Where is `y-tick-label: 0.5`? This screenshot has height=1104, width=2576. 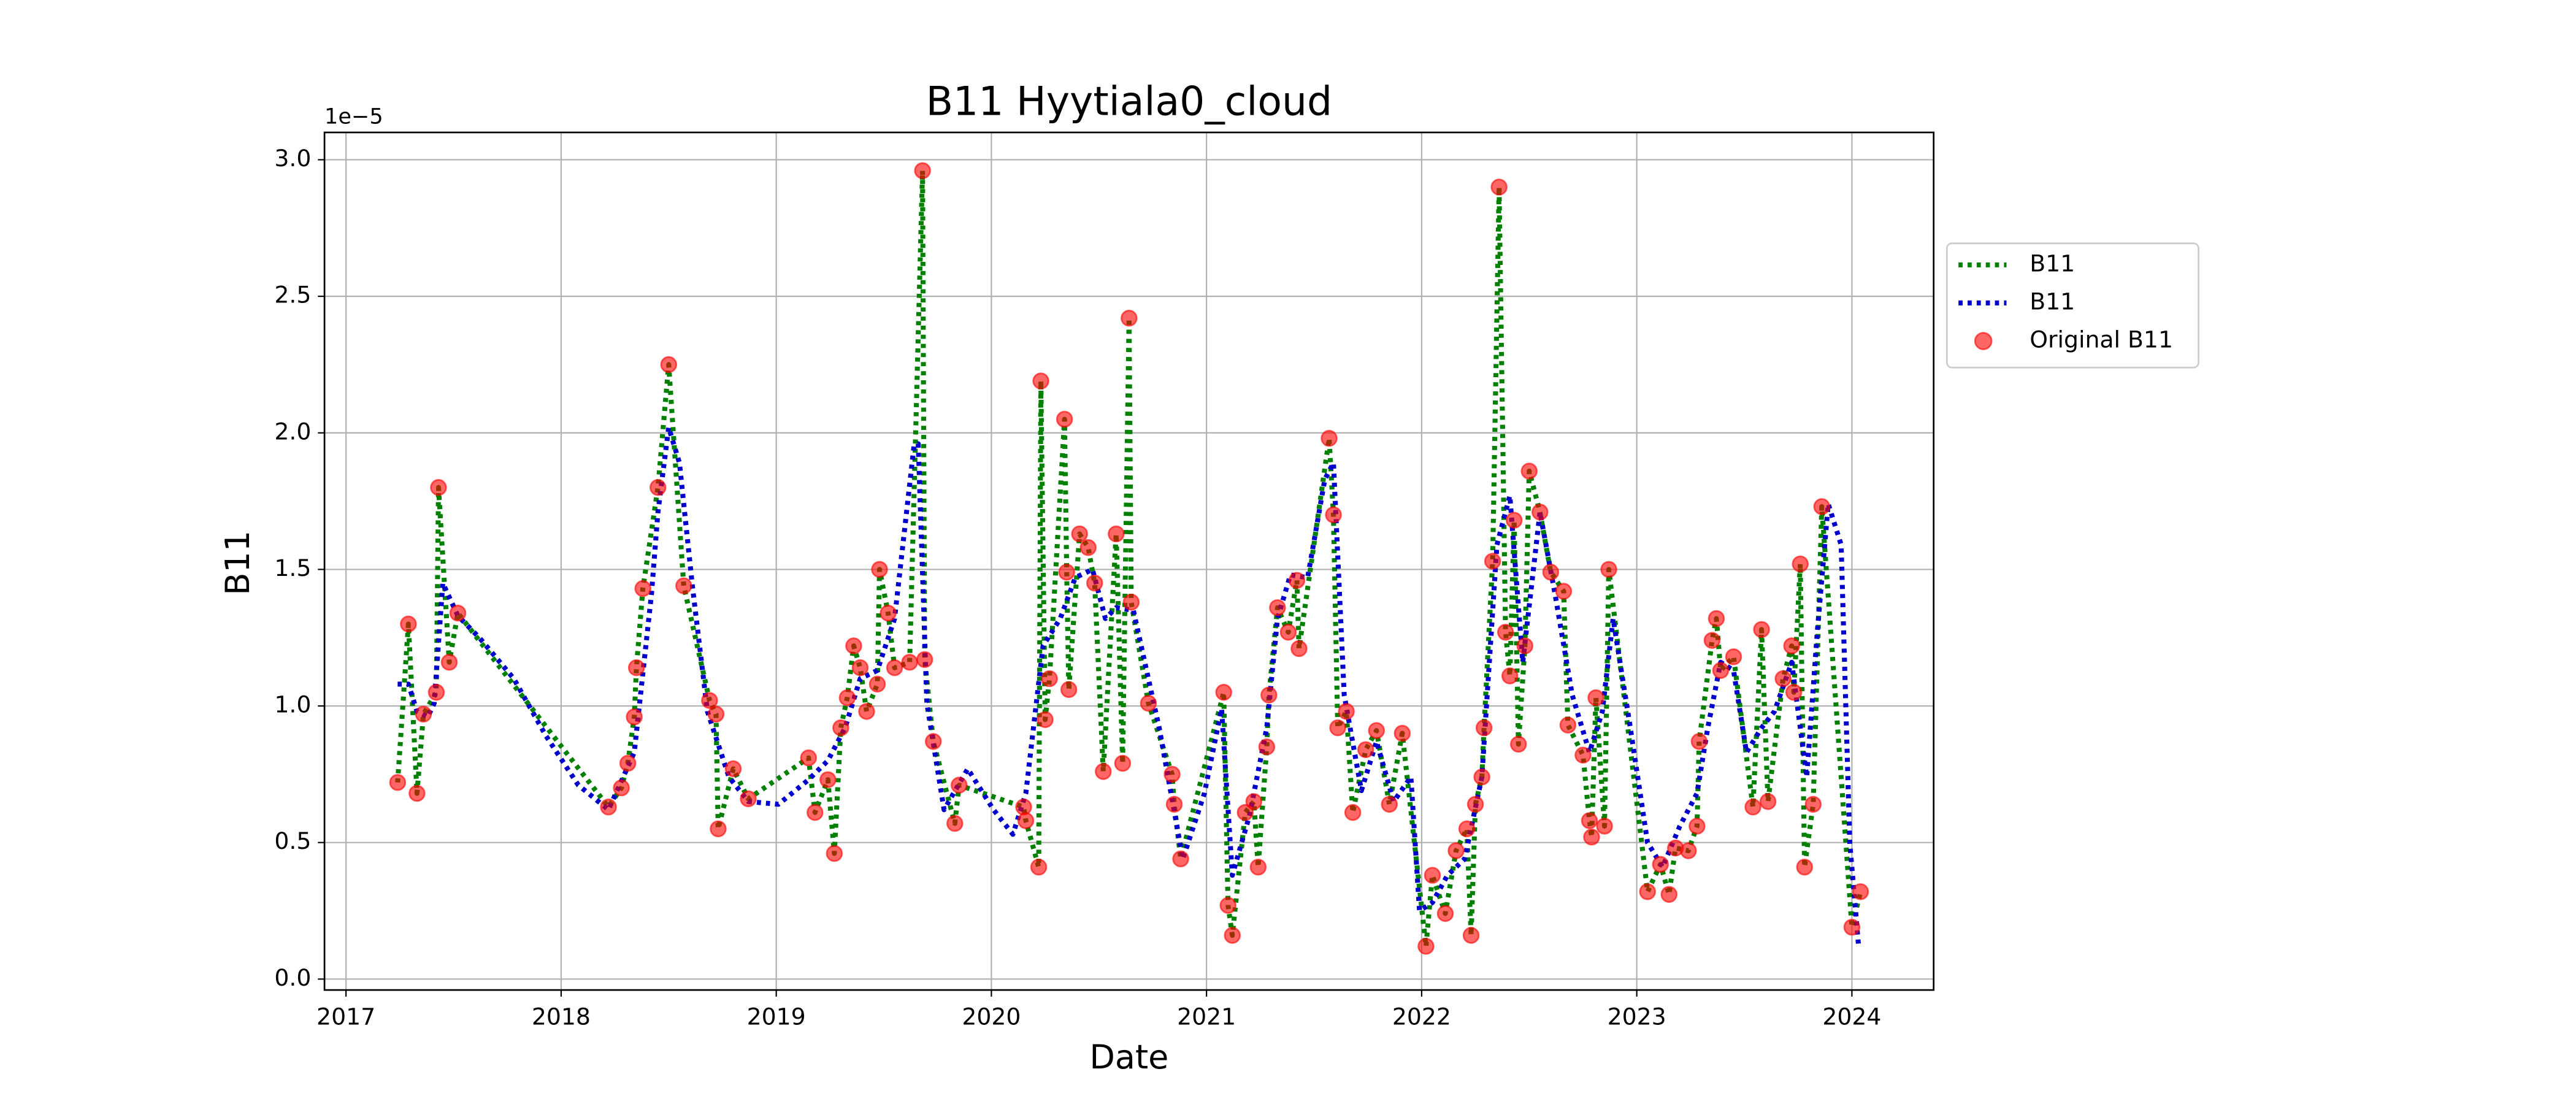
y-tick-label: 0.5 is located at coordinates (292, 840).